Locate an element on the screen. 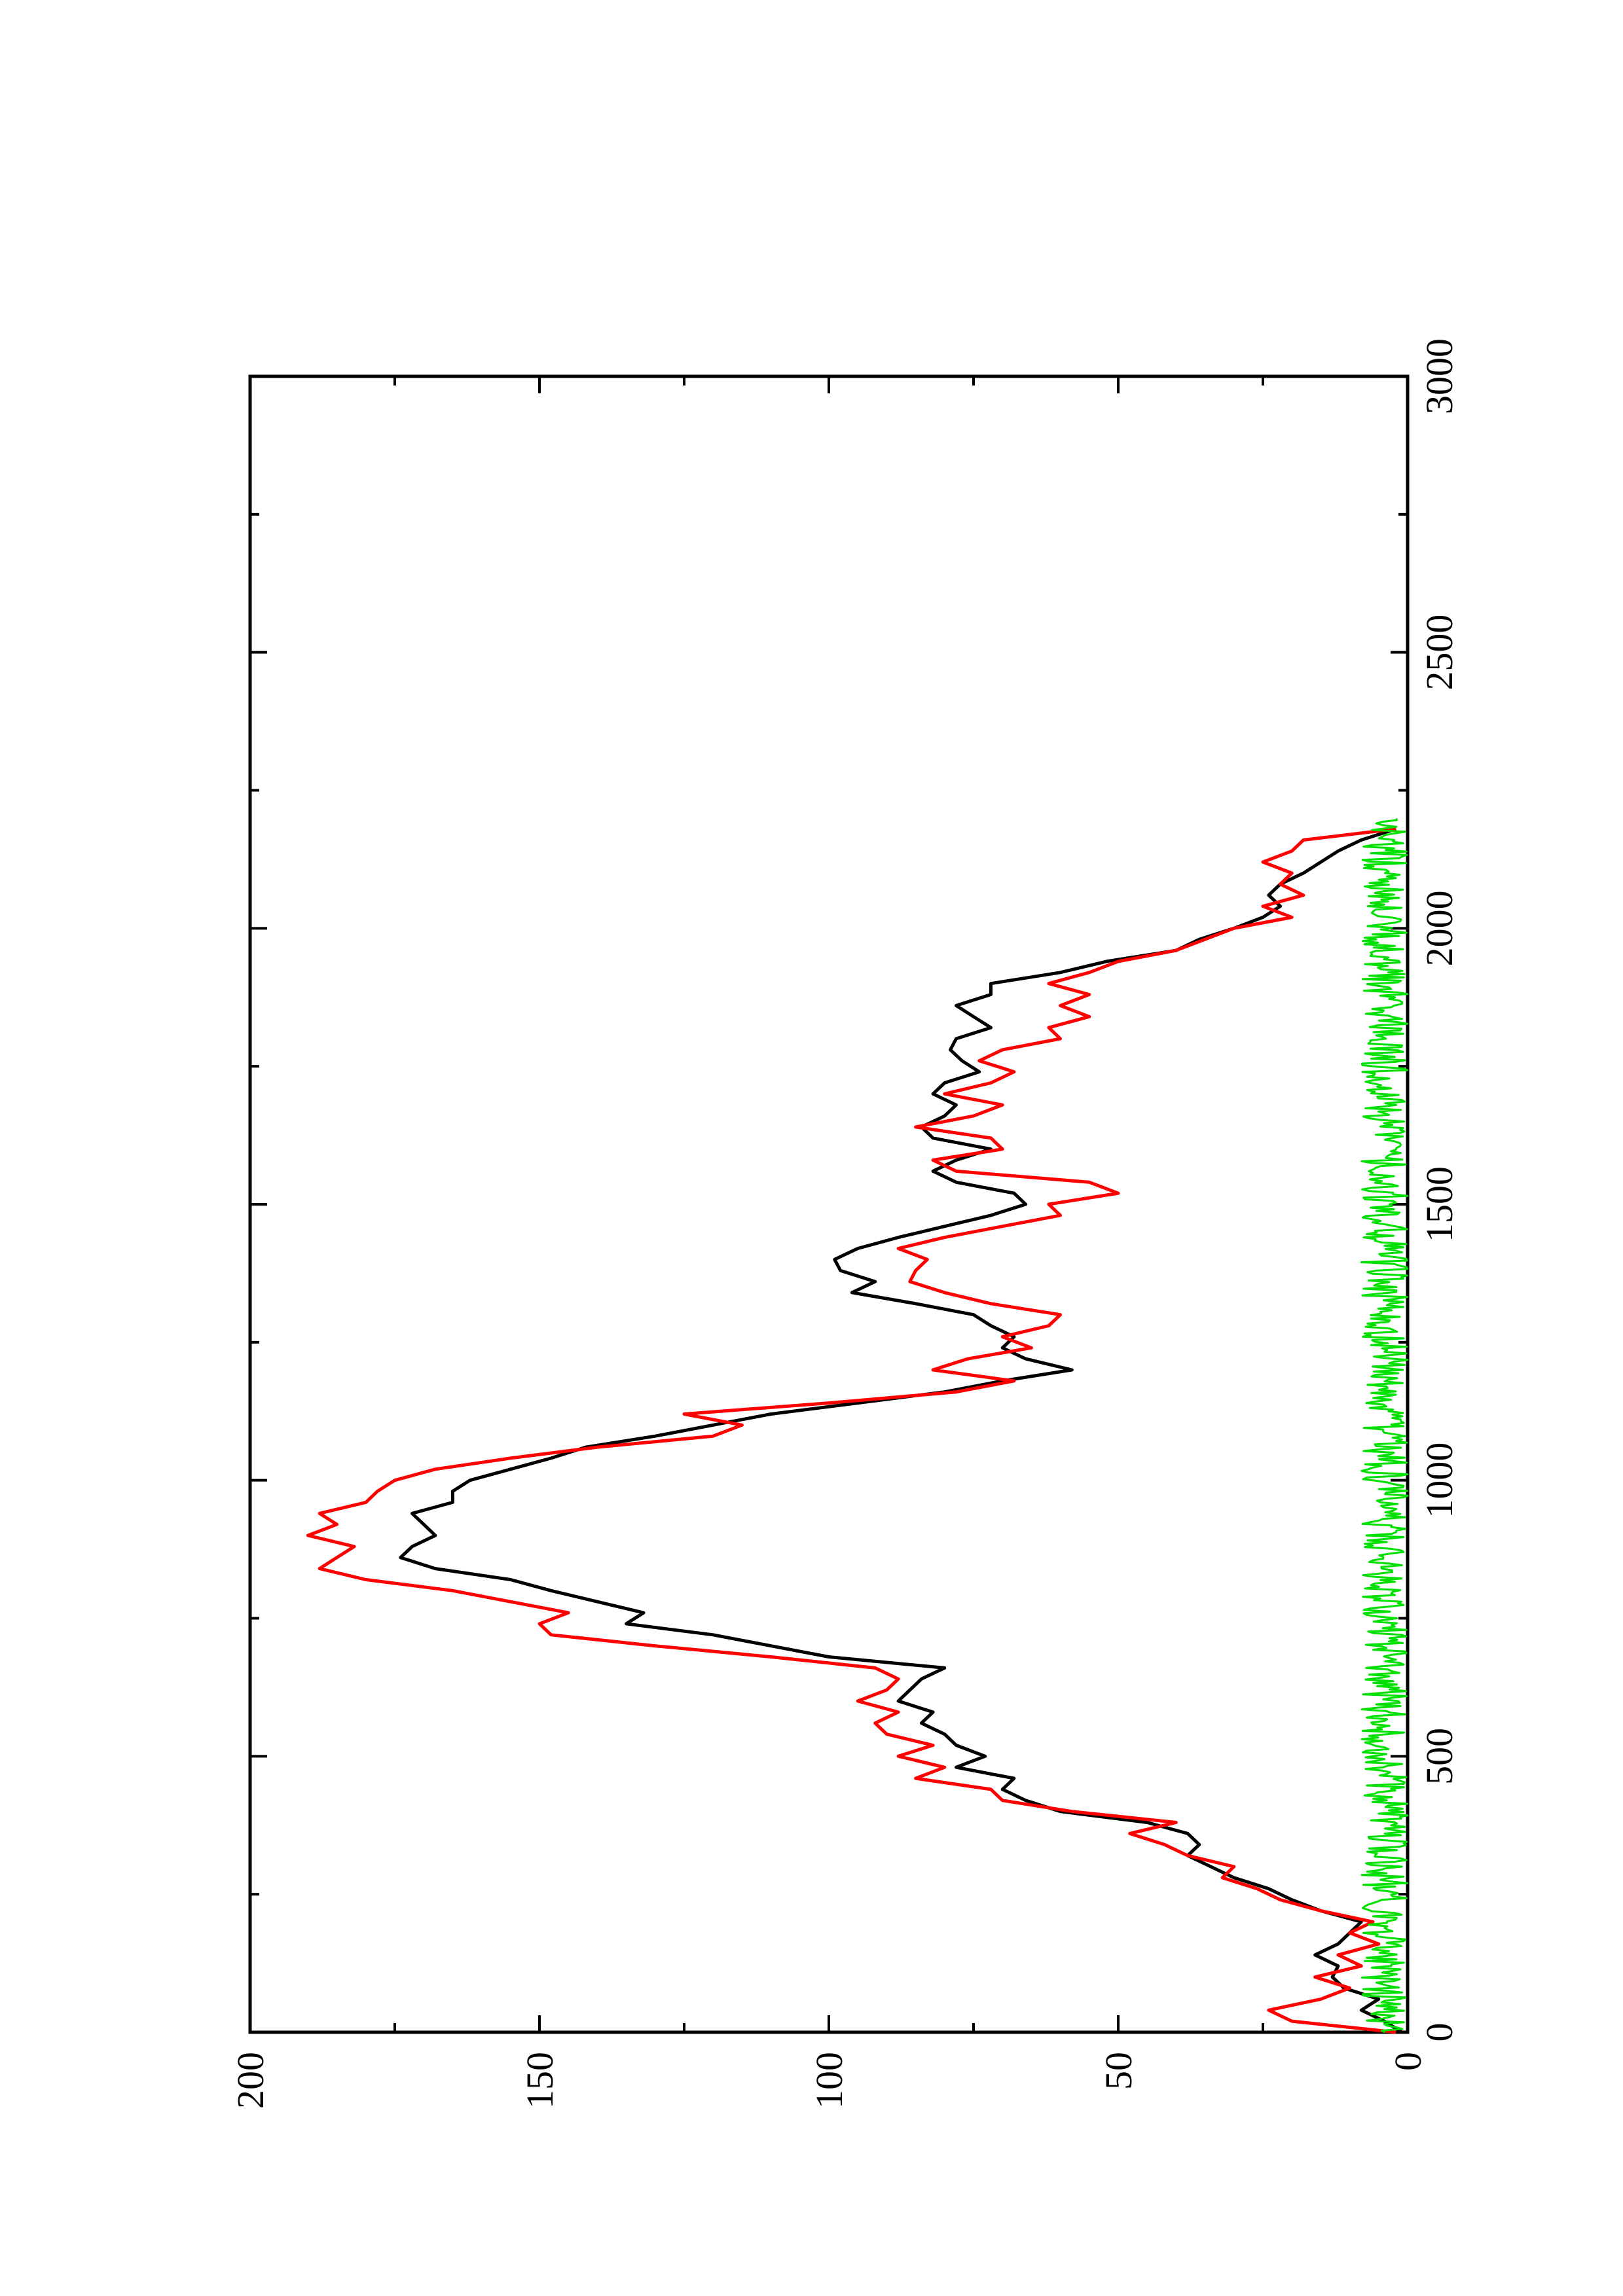  x-tick-label: 3000 is located at coordinates (1439, 376).